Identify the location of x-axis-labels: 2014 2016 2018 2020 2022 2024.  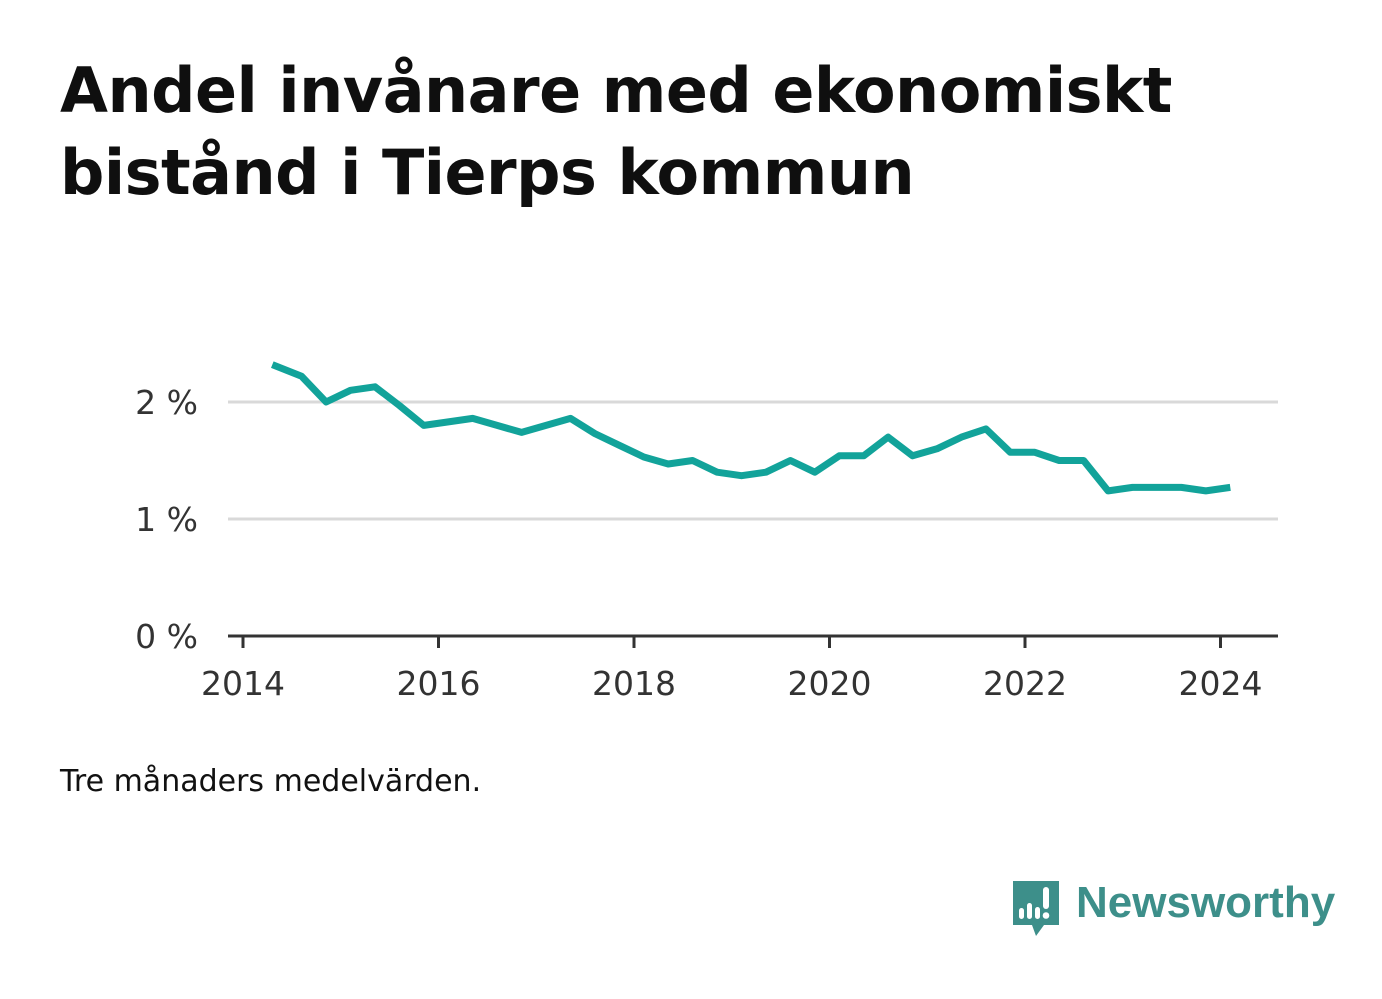
(731, 683).